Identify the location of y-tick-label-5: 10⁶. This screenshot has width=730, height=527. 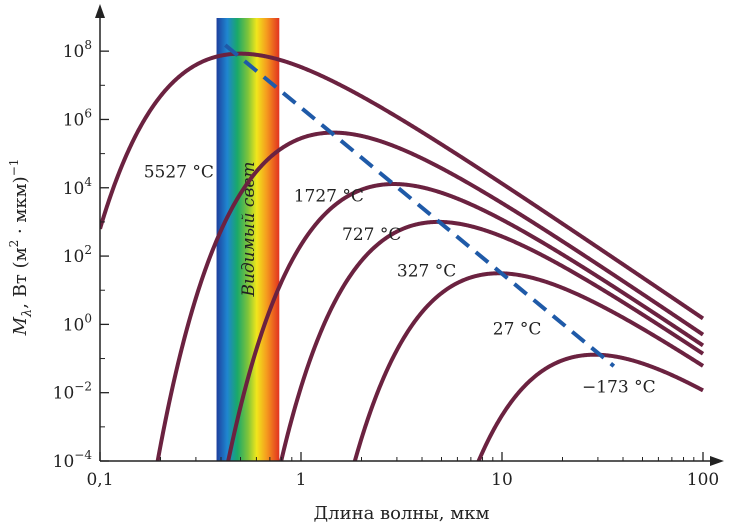
(77, 118).